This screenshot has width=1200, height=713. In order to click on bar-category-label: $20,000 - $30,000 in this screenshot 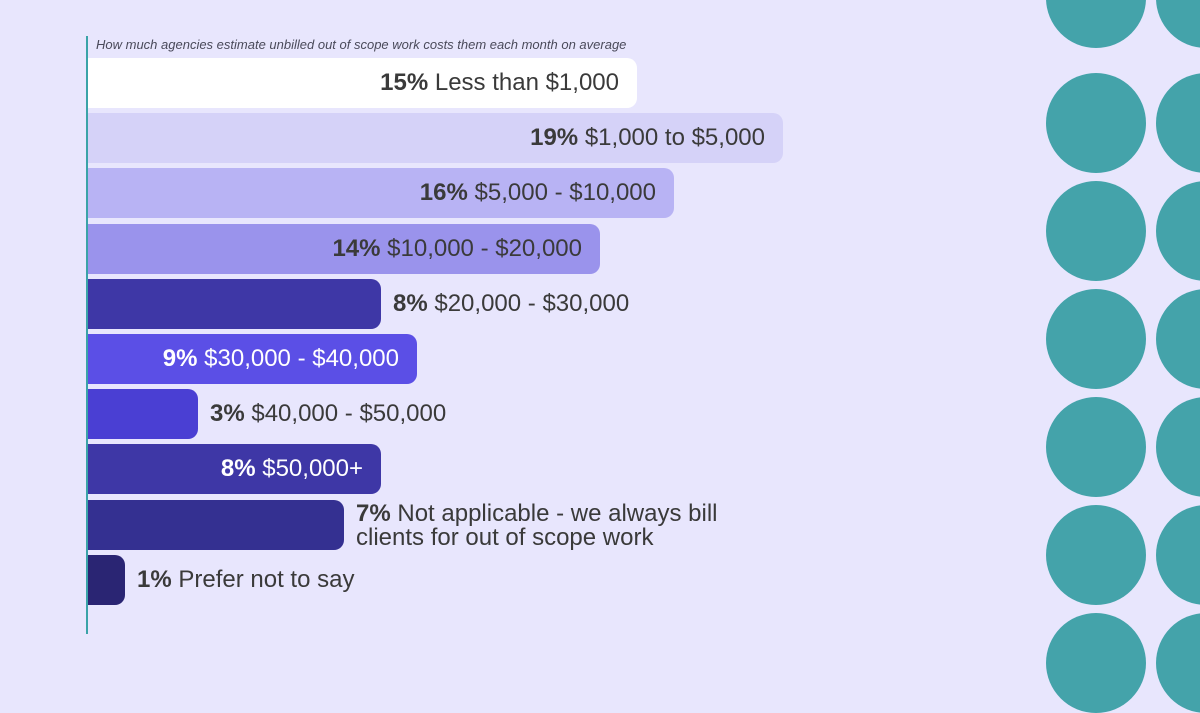, I will do `click(528, 303)`.